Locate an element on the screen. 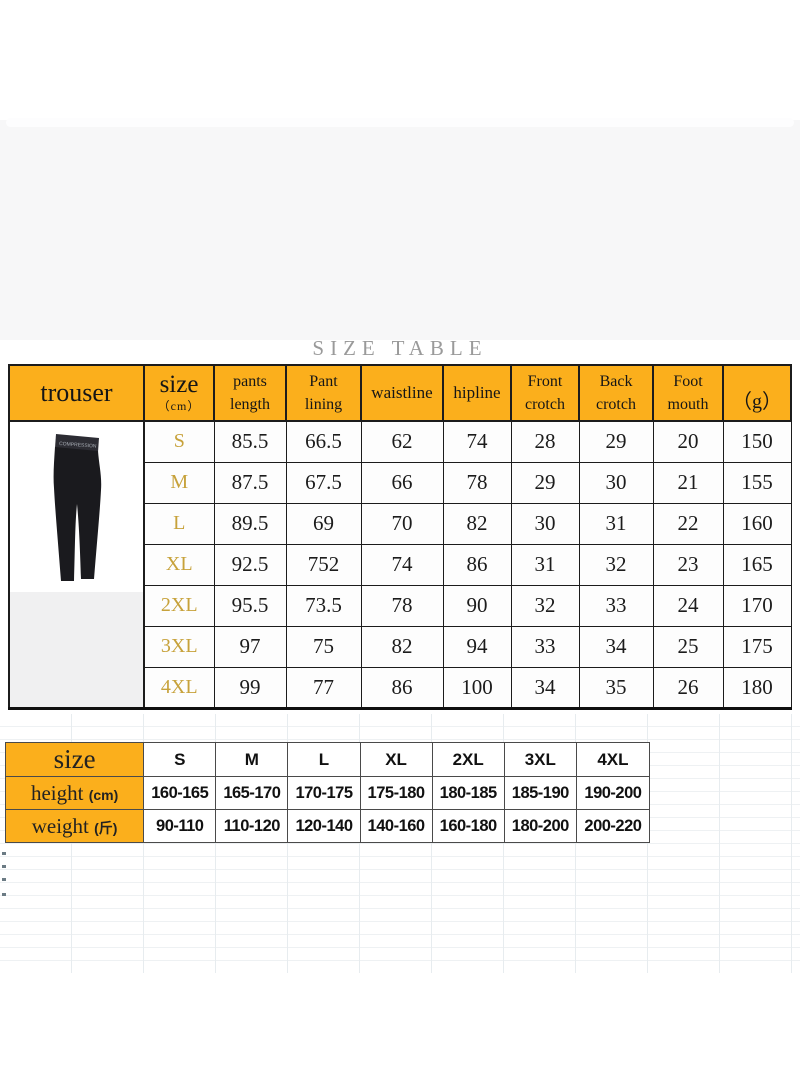 The image size is (800, 1091). size-cell: M is located at coordinates (179, 482).